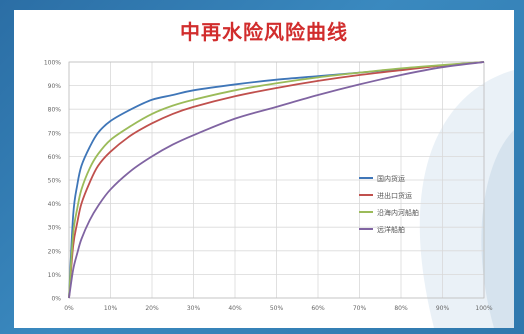  I want to click on x-tick-label: 80%, so click(401, 308).